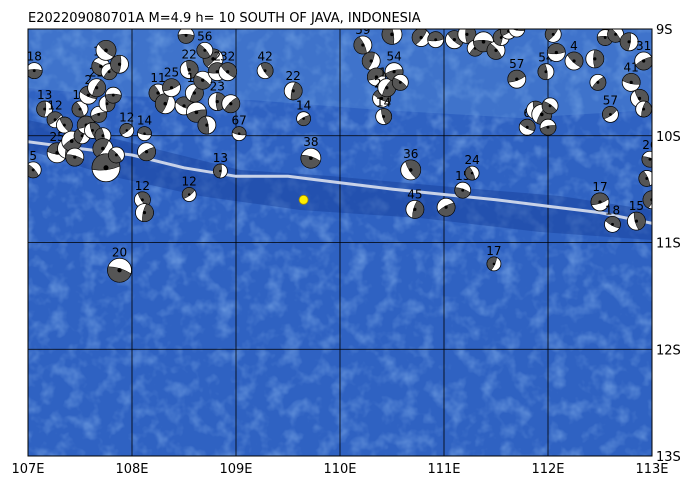 Image resolution: width=697 pixels, height=484 pixels. I want to click on depth-label: 15, so click(636, 206).